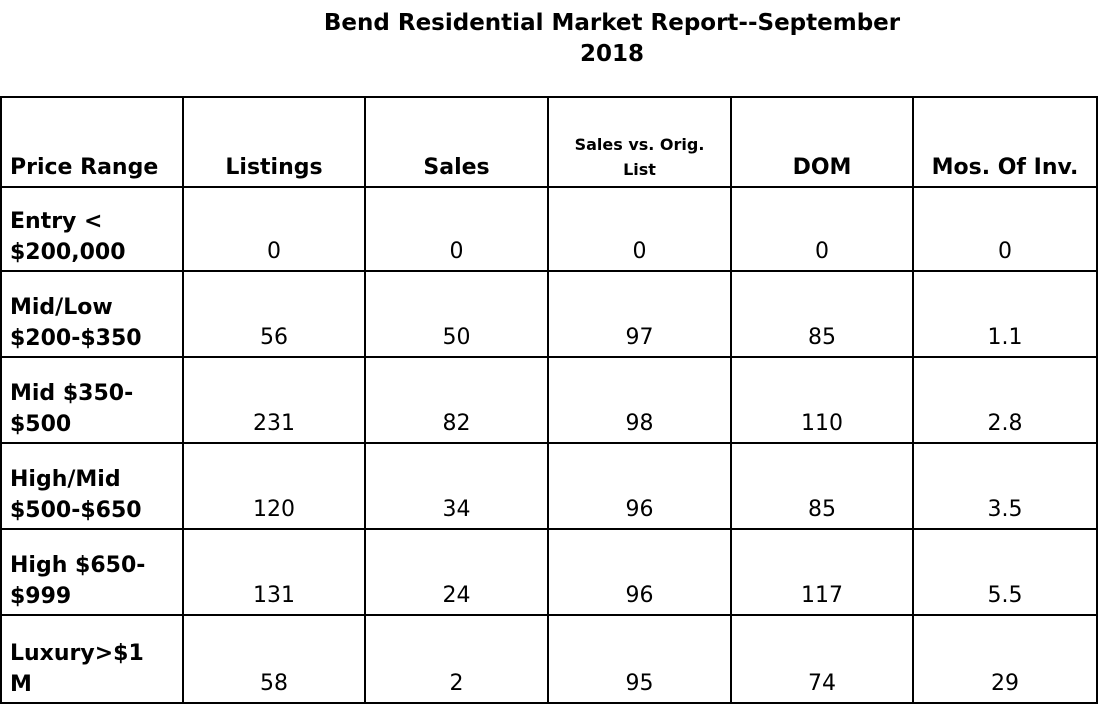  Describe the element at coordinates (822, 572) in the screenshot. I see `dom-cell: 117` at that location.